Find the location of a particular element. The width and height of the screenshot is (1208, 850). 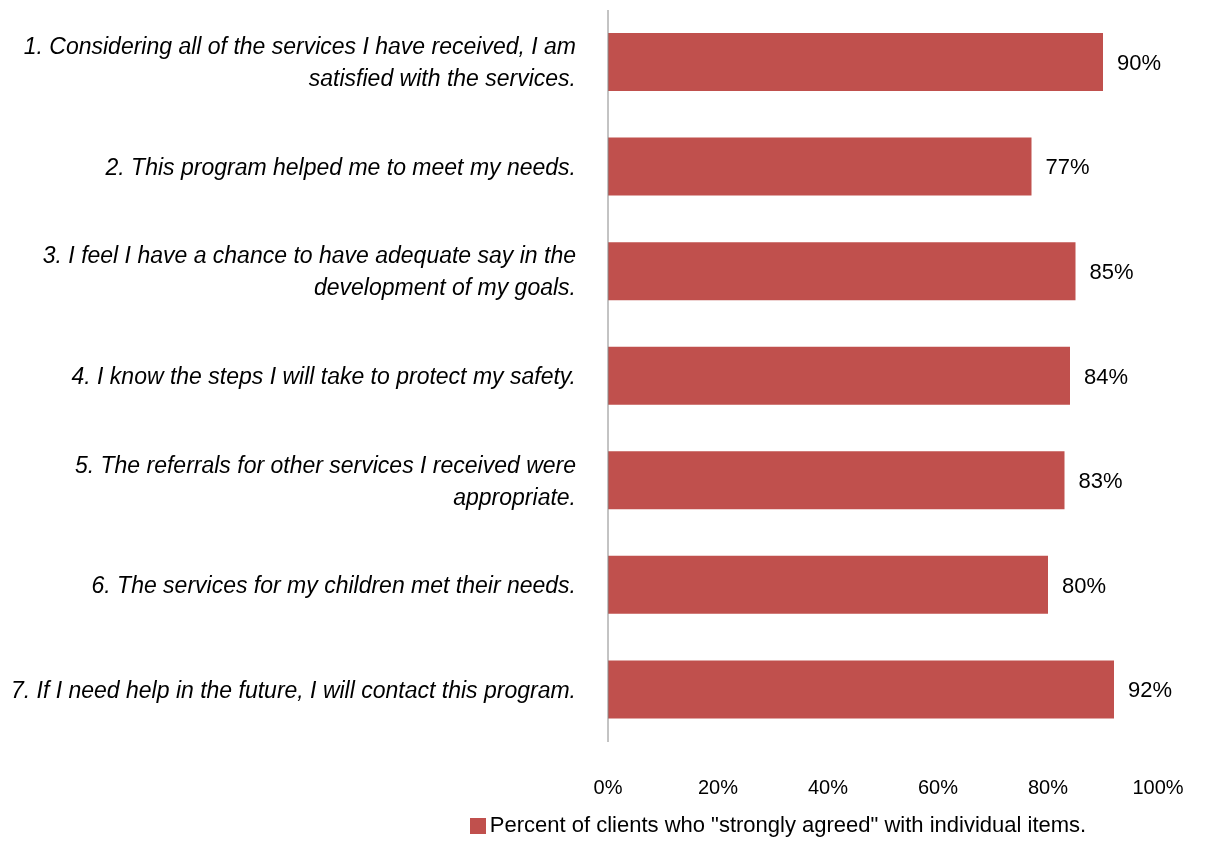

x-tick-label: 40% is located at coordinates (828, 787).